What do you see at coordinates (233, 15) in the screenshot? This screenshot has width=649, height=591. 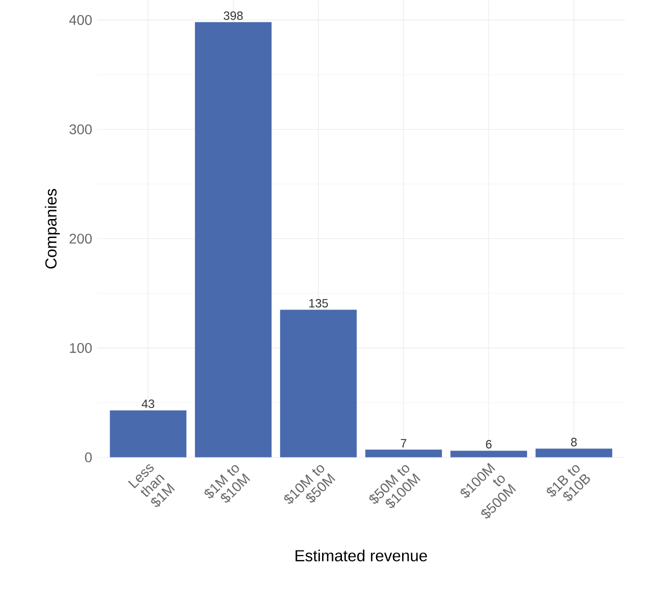 I see `data-label: 398` at bounding box center [233, 15].